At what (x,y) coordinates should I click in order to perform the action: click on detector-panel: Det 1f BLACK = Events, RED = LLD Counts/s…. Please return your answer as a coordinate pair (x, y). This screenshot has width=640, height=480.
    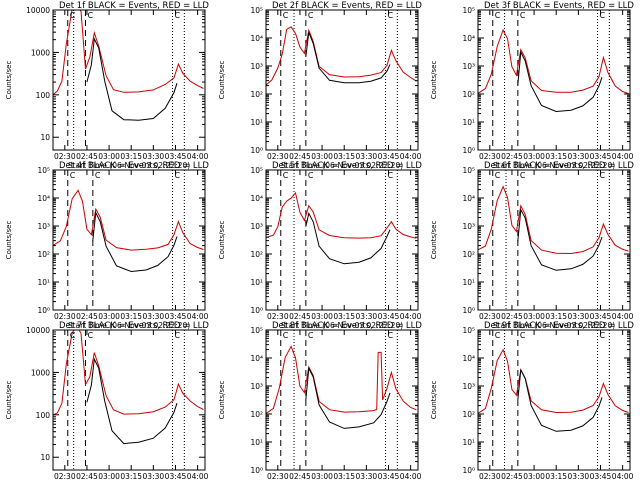
    Looking at the image, I should click on (107, 85).